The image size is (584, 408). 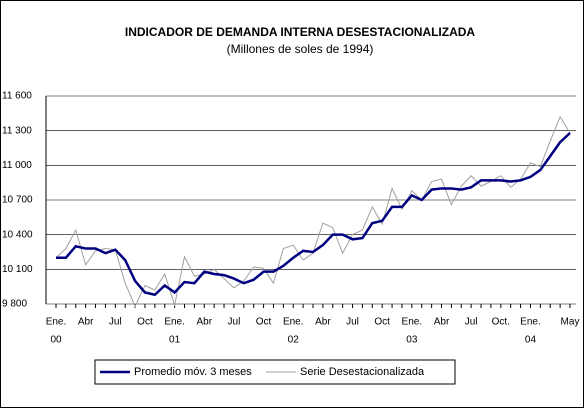 I want to click on y-tick-label: 10 700, so click(x=17, y=200).